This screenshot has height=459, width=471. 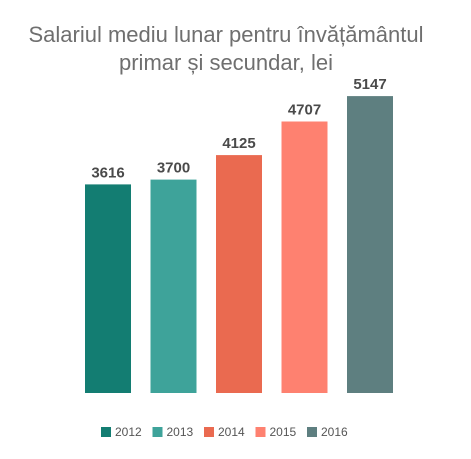 What do you see at coordinates (128, 432) in the screenshot?
I see `legend-label-2012: 2012` at bounding box center [128, 432].